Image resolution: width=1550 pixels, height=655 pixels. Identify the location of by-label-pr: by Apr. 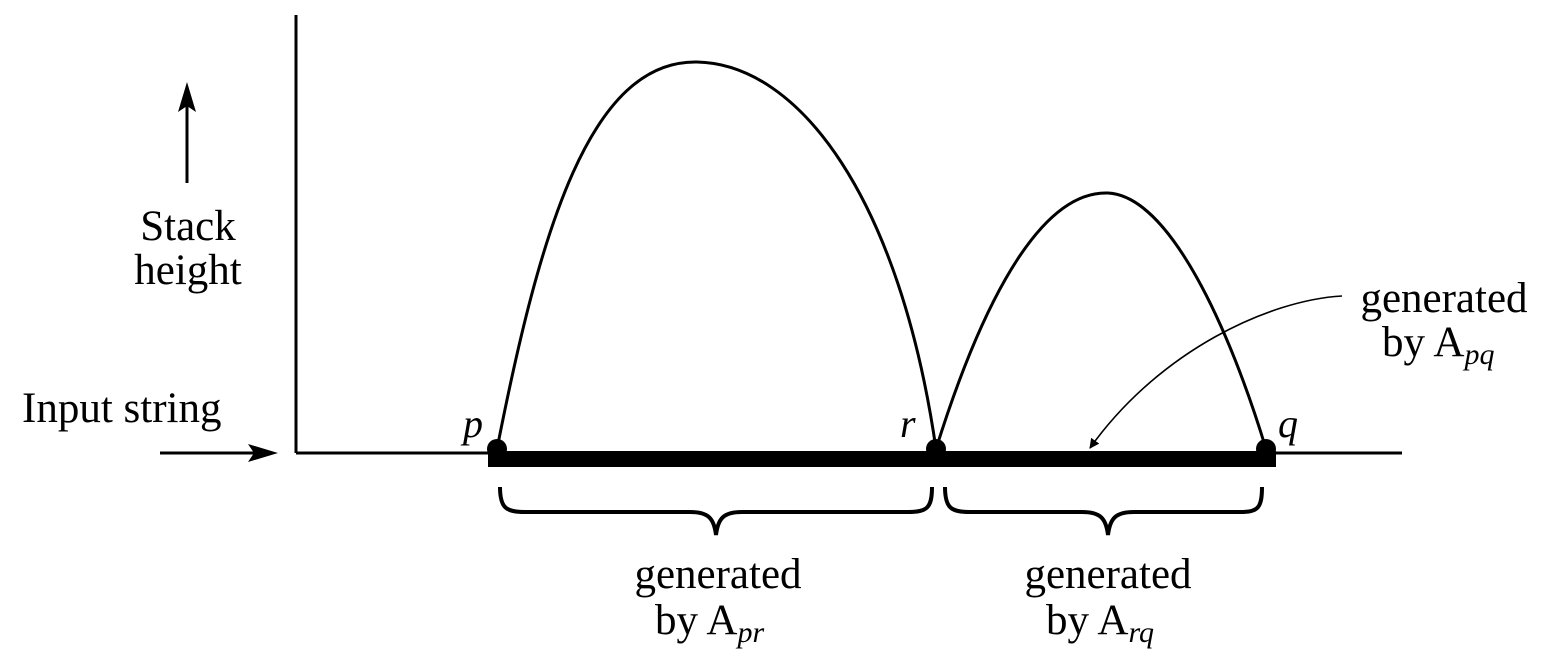
(709, 623).